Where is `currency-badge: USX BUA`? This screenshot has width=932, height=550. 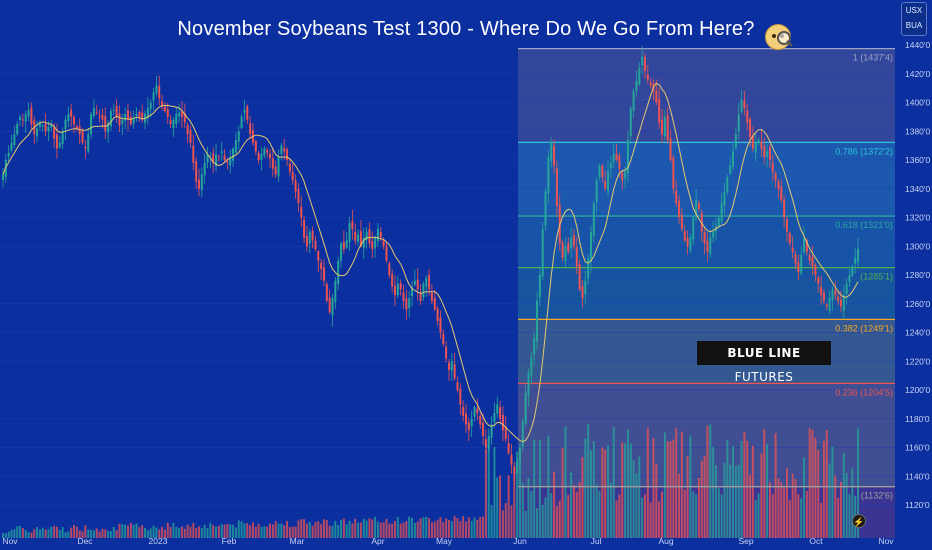 currency-badge: USX BUA is located at coordinates (914, 19).